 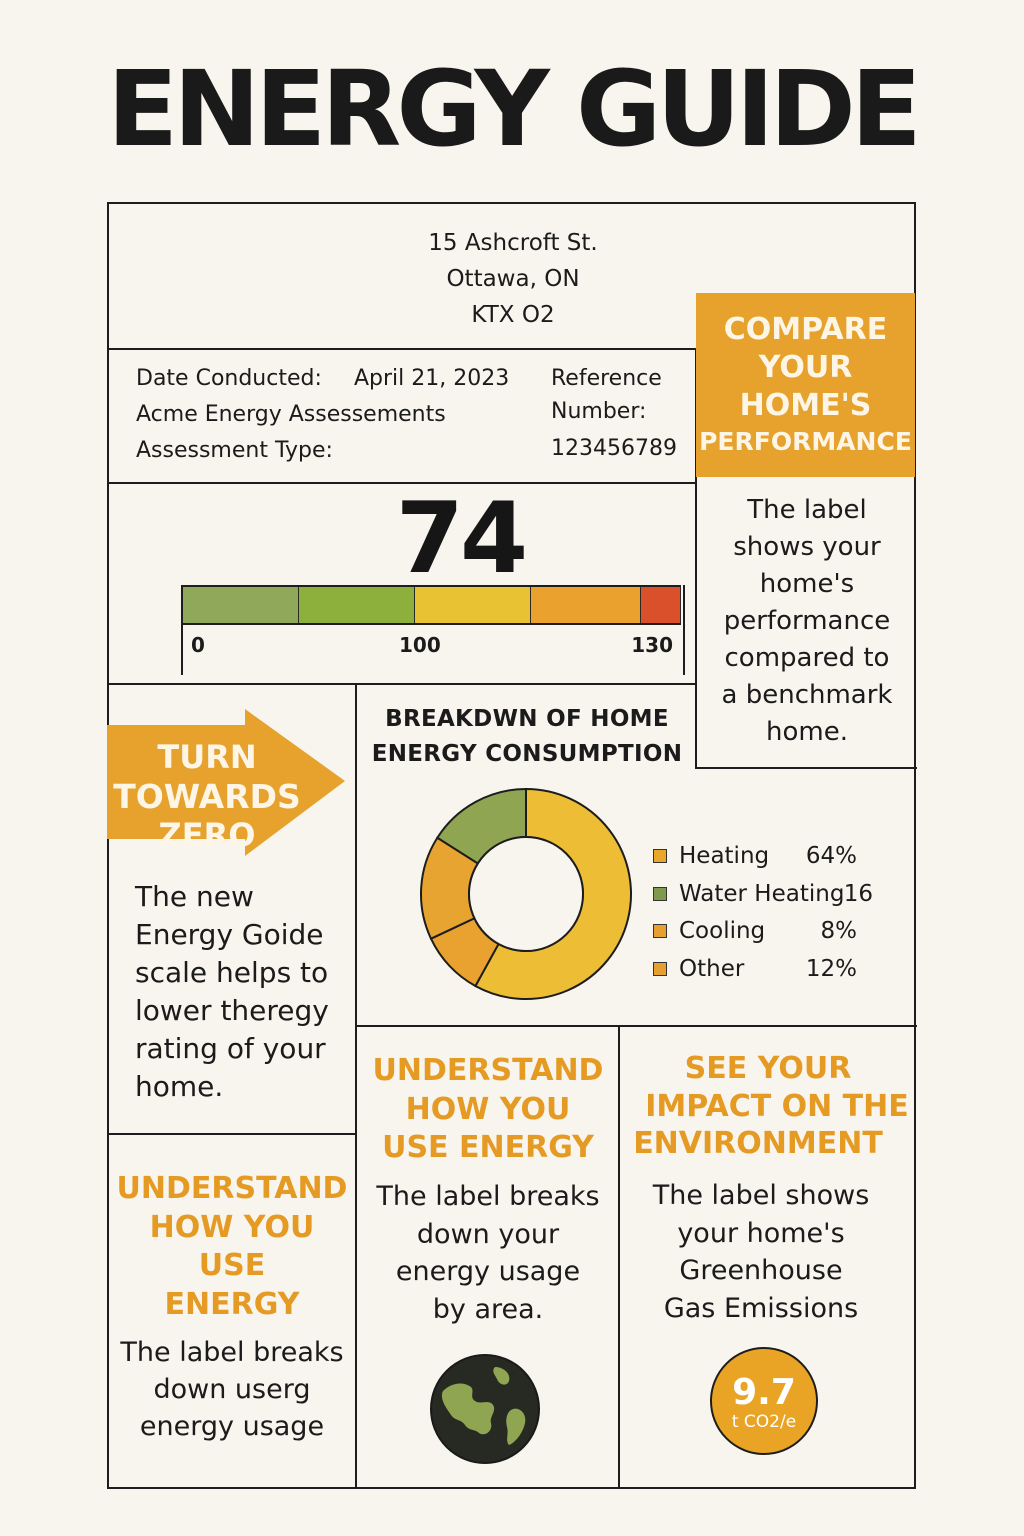 What do you see at coordinates (839, 931) in the screenshot?
I see `legend-value: 8%` at bounding box center [839, 931].